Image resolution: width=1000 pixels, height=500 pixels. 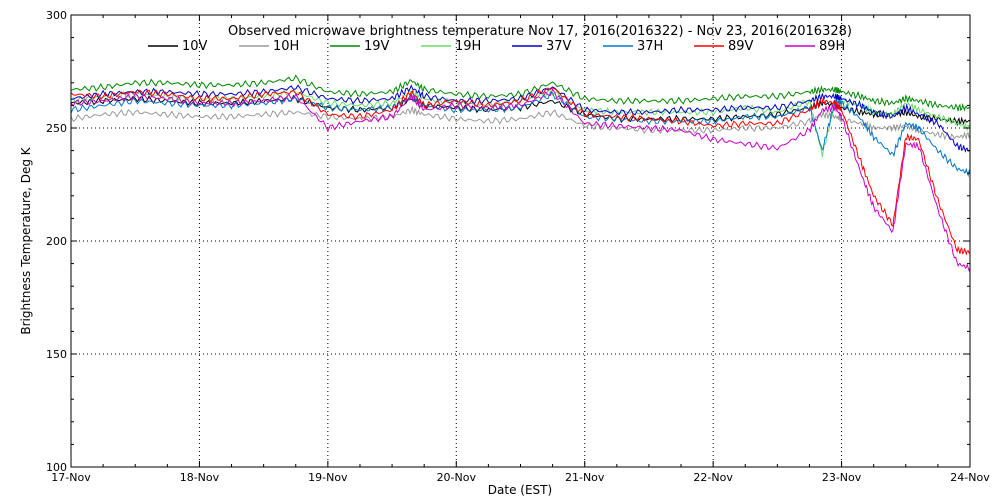 What do you see at coordinates (650, 46) in the screenshot?
I see `legend-label-37h: 37H` at bounding box center [650, 46].